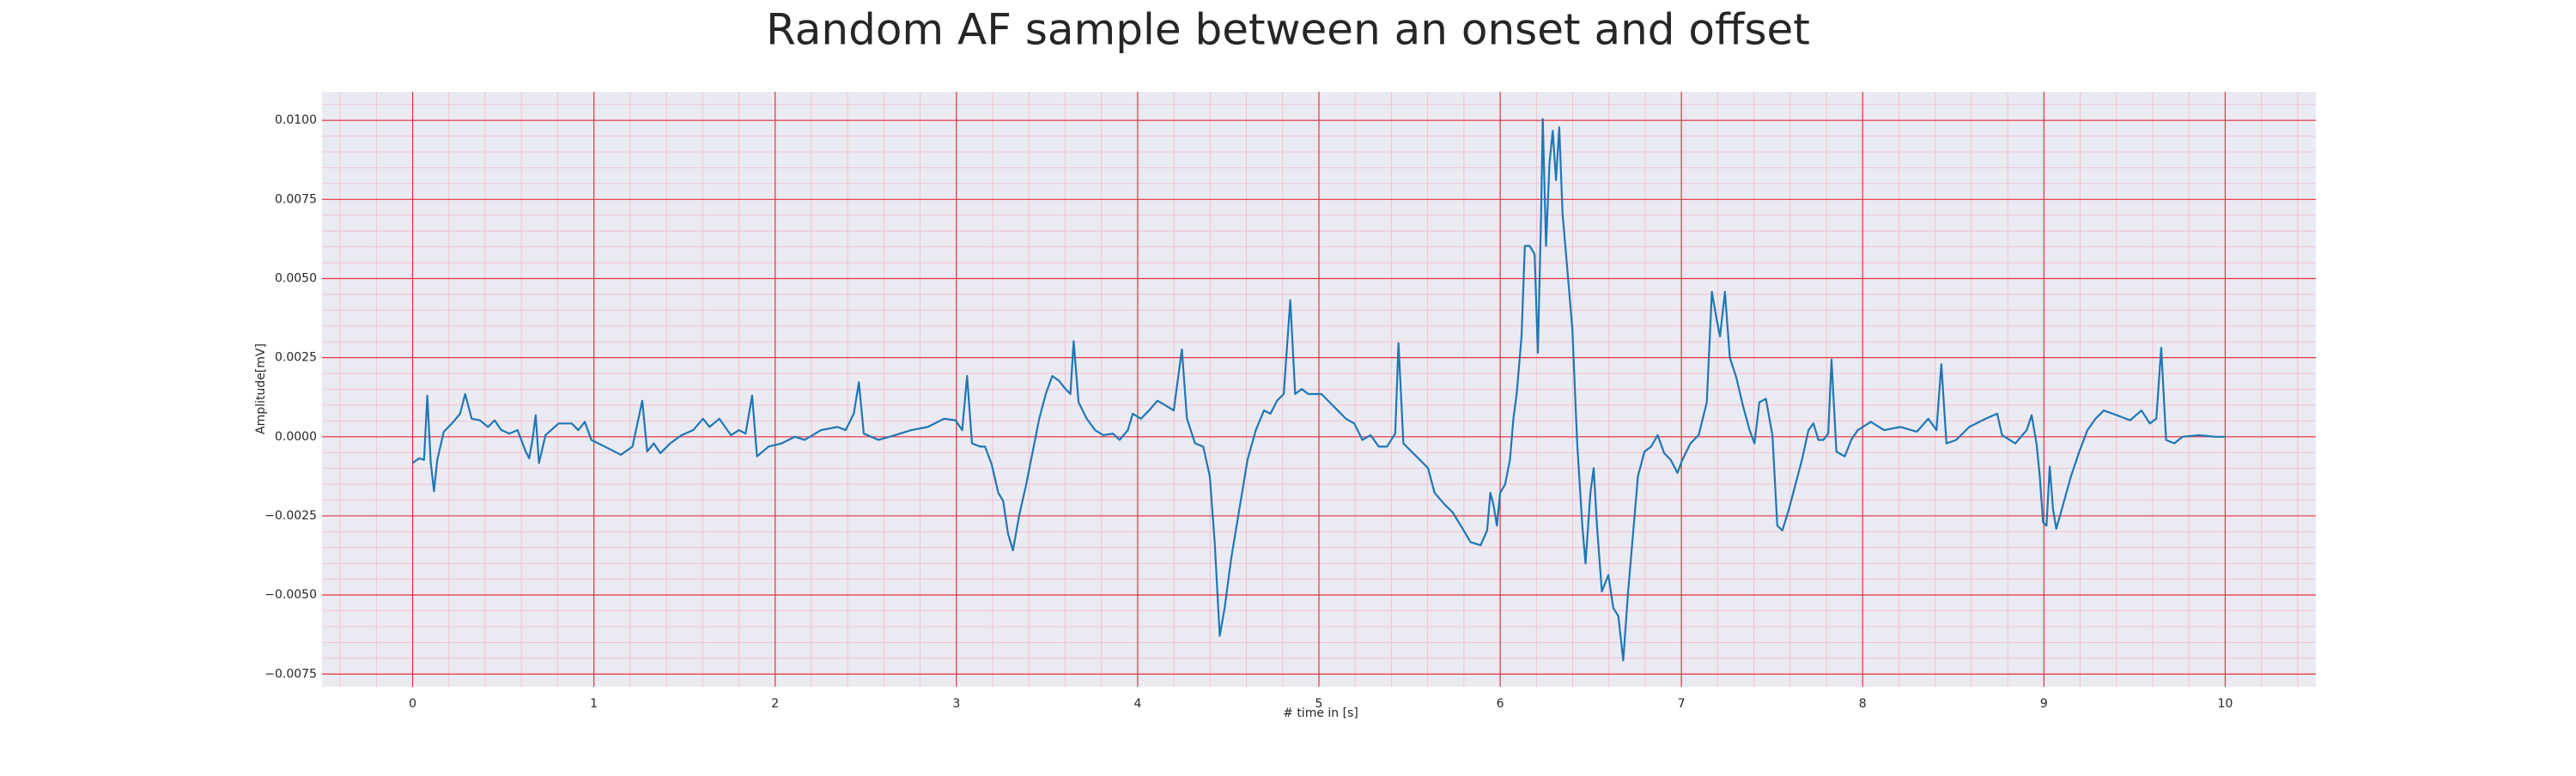  Describe the element at coordinates (2225, 704) in the screenshot. I see `x-tick-label: 10` at that location.